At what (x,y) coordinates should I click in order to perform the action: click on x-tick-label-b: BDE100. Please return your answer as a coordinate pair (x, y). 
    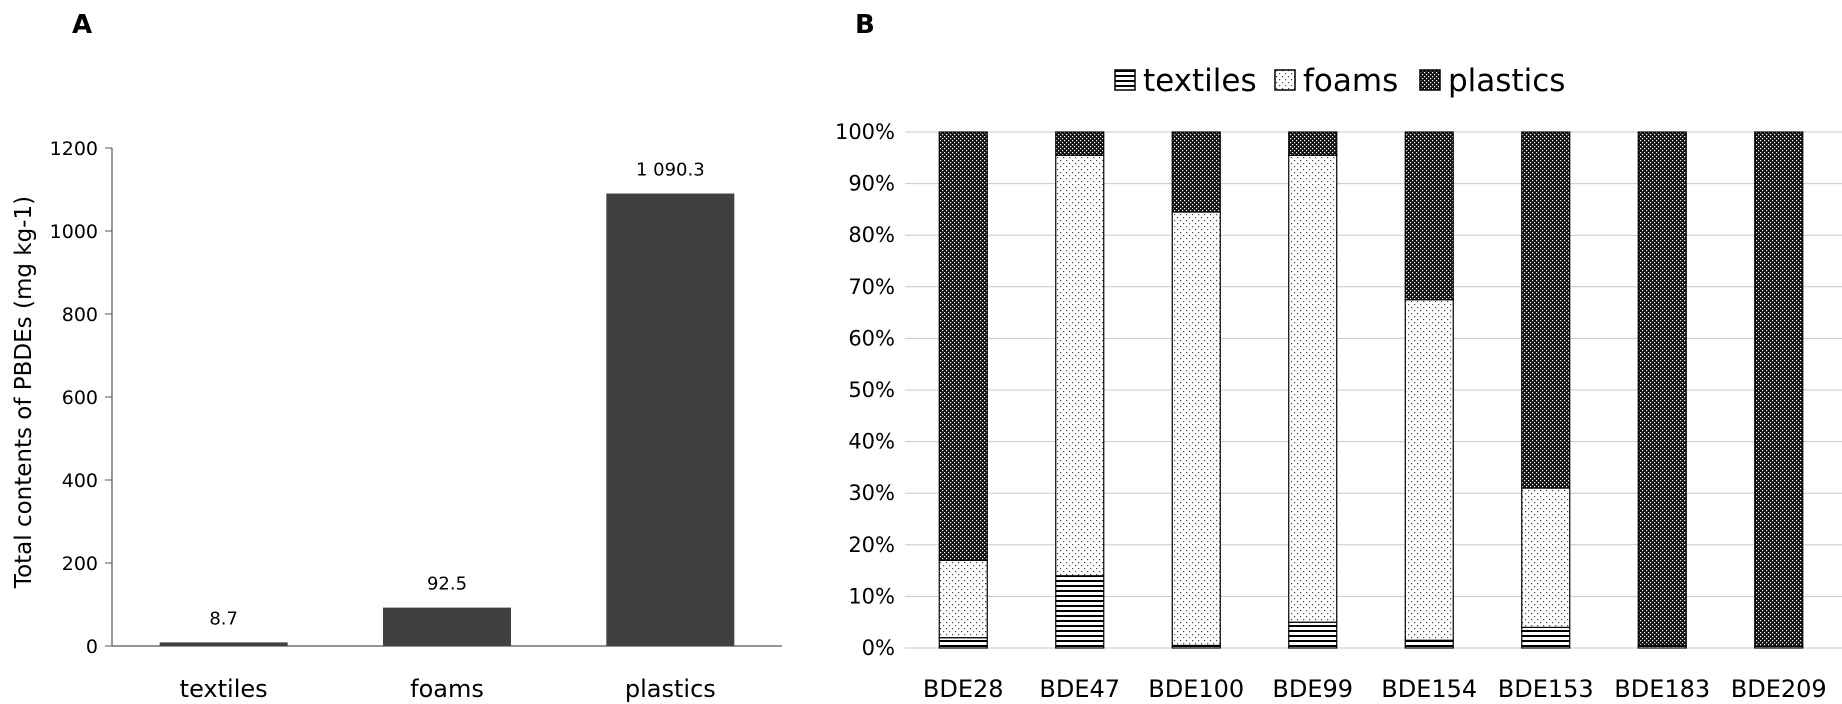
    Looking at the image, I should click on (1196, 689).